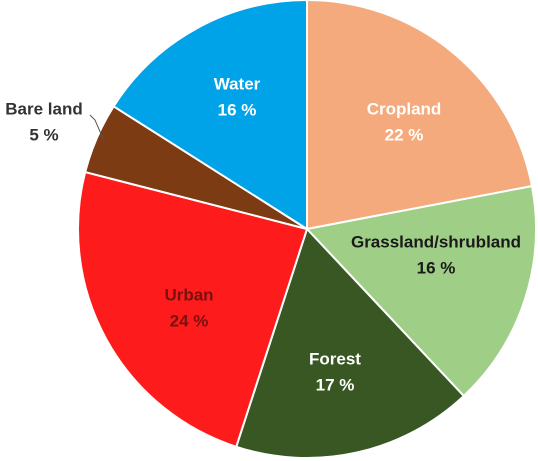 The width and height of the screenshot is (538, 461). I want to click on slice-label: Urban, so click(188, 294).